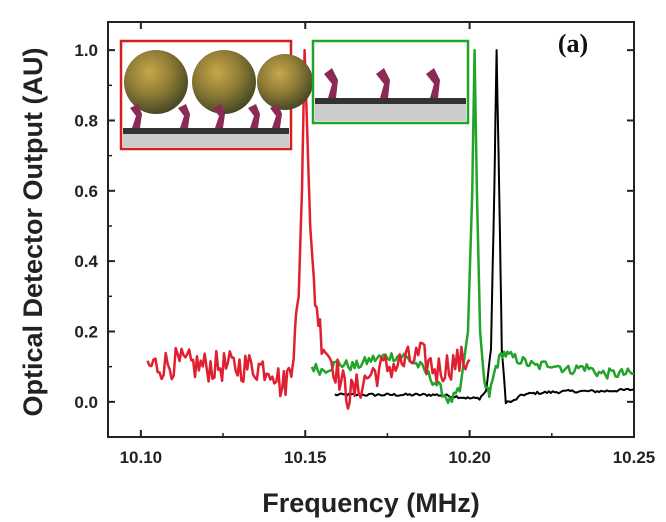  What do you see at coordinates (86, 331) in the screenshot?
I see `y-tick-label: 0.2` at bounding box center [86, 331].